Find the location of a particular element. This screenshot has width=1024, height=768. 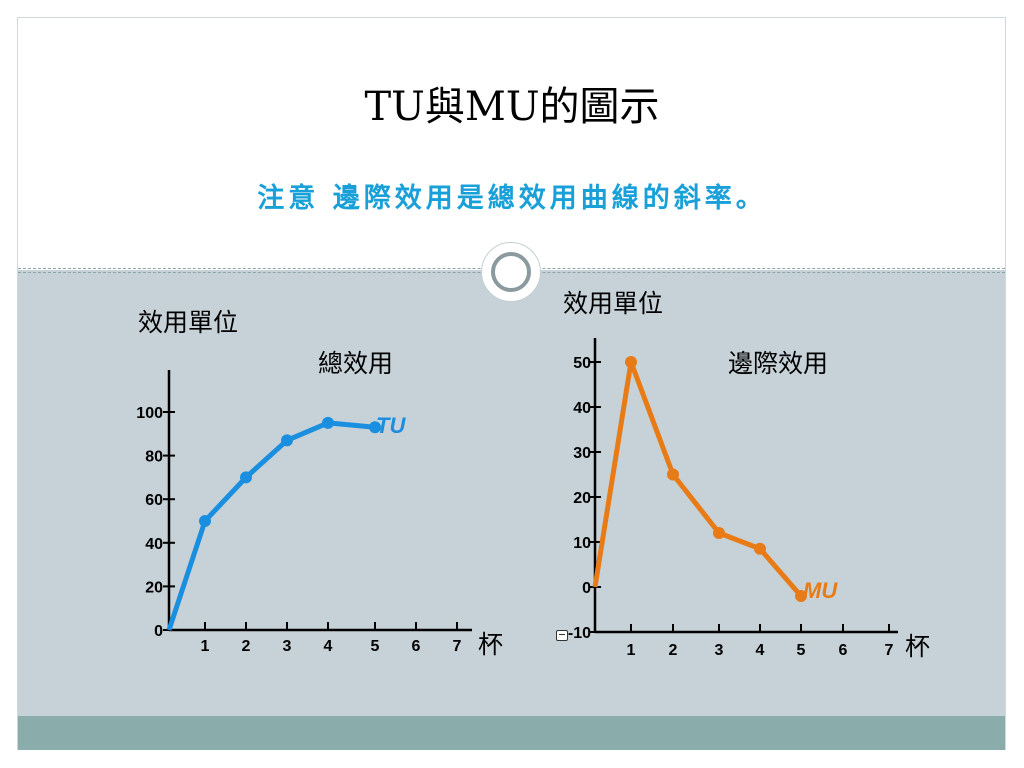

mu-xlabel: 杯 is located at coordinates (917, 646).